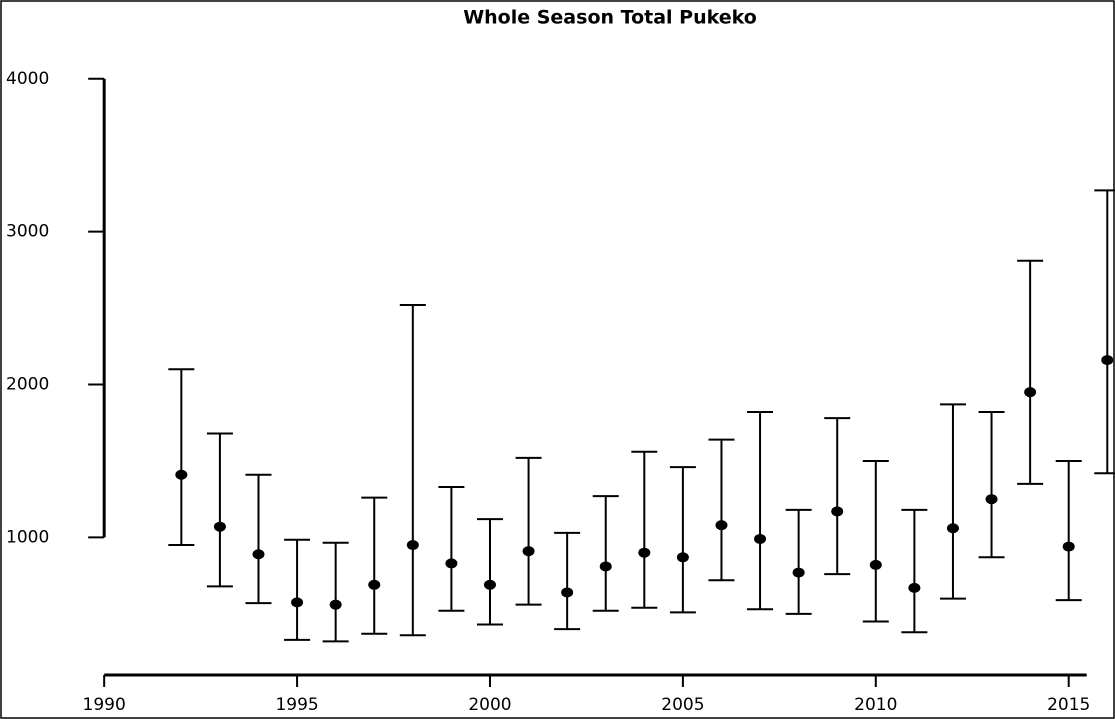  Describe the element at coordinates (682, 705) in the screenshot. I see `x-tick-label: 2005` at that location.